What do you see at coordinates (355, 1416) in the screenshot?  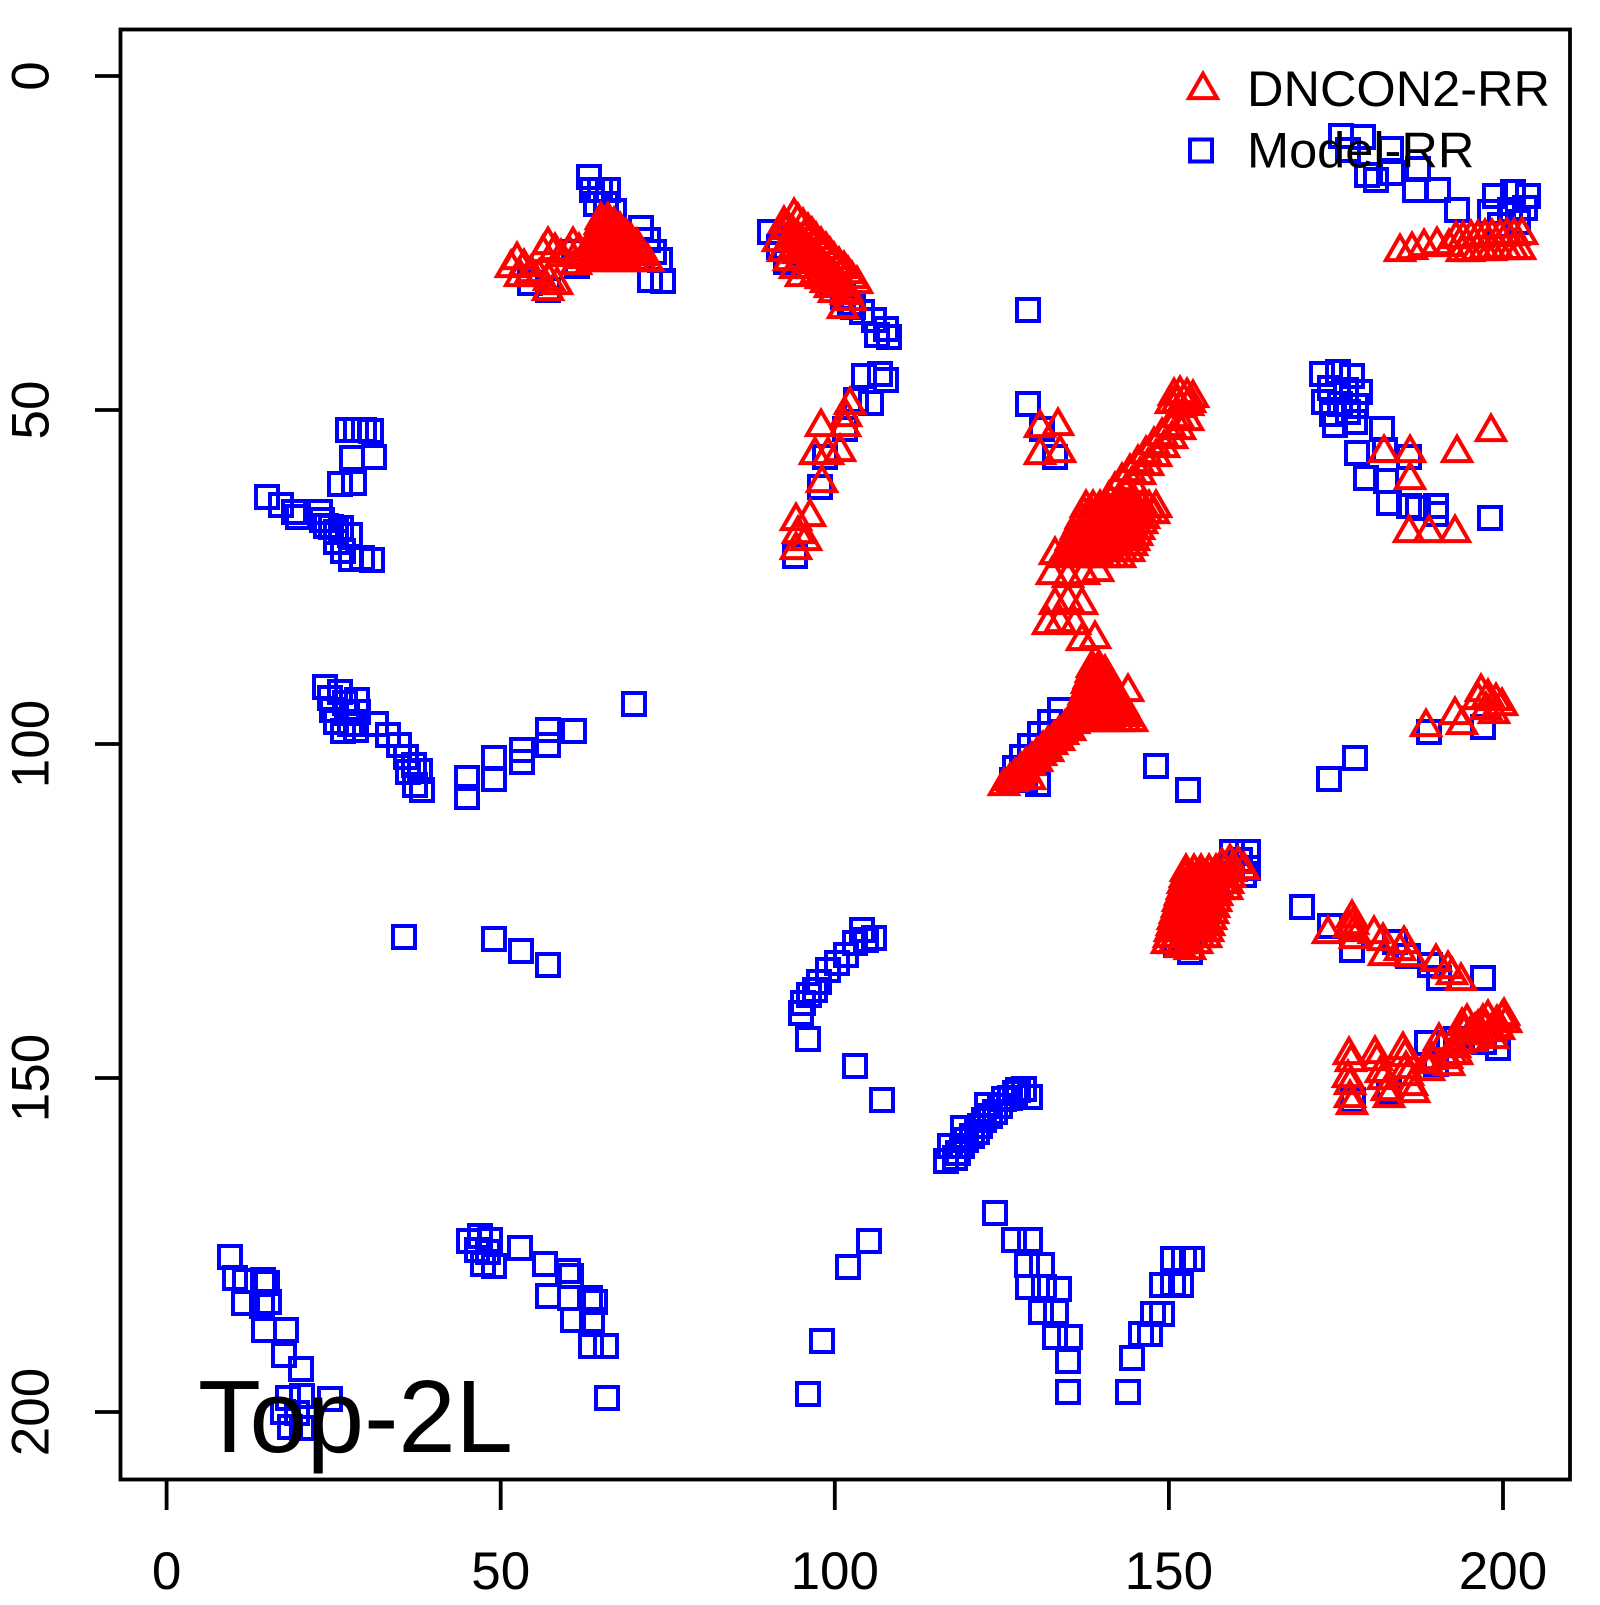 I see `svg-text: Top-2L` at bounding box center [355, 1416].